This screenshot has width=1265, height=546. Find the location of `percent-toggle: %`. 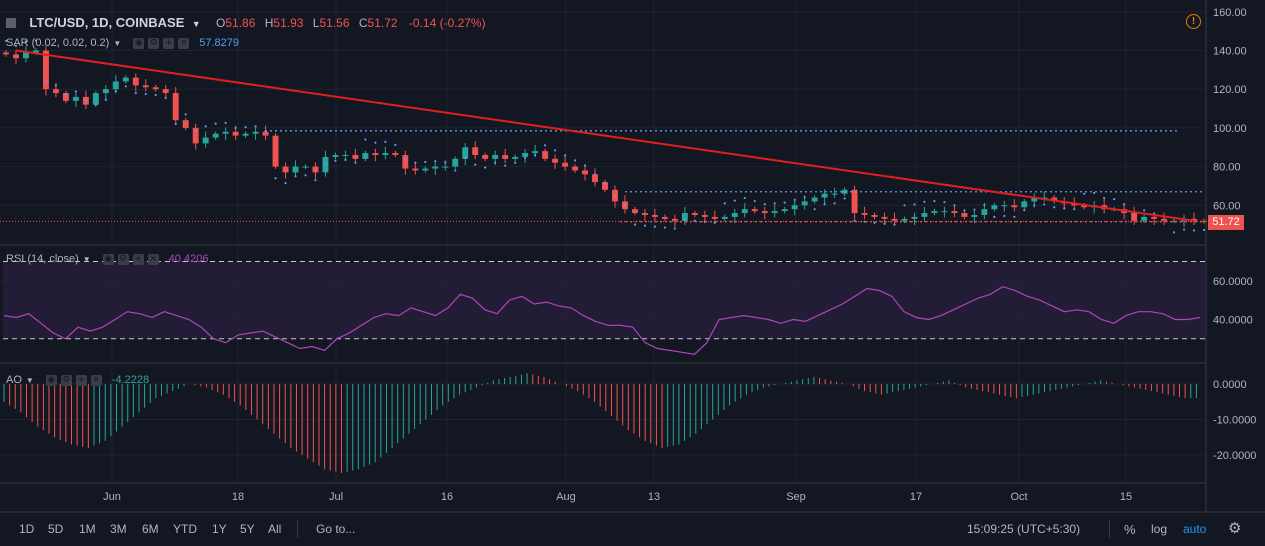

percent-toggle: % is located at coordinates (1130, 529).